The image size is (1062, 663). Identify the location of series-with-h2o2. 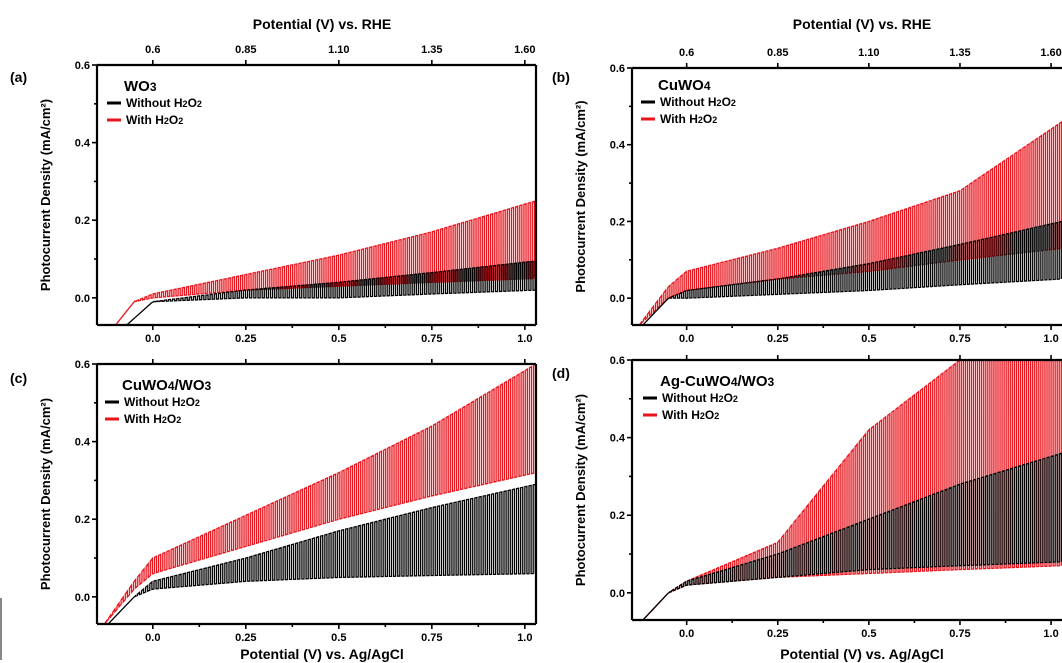
(325, 262).